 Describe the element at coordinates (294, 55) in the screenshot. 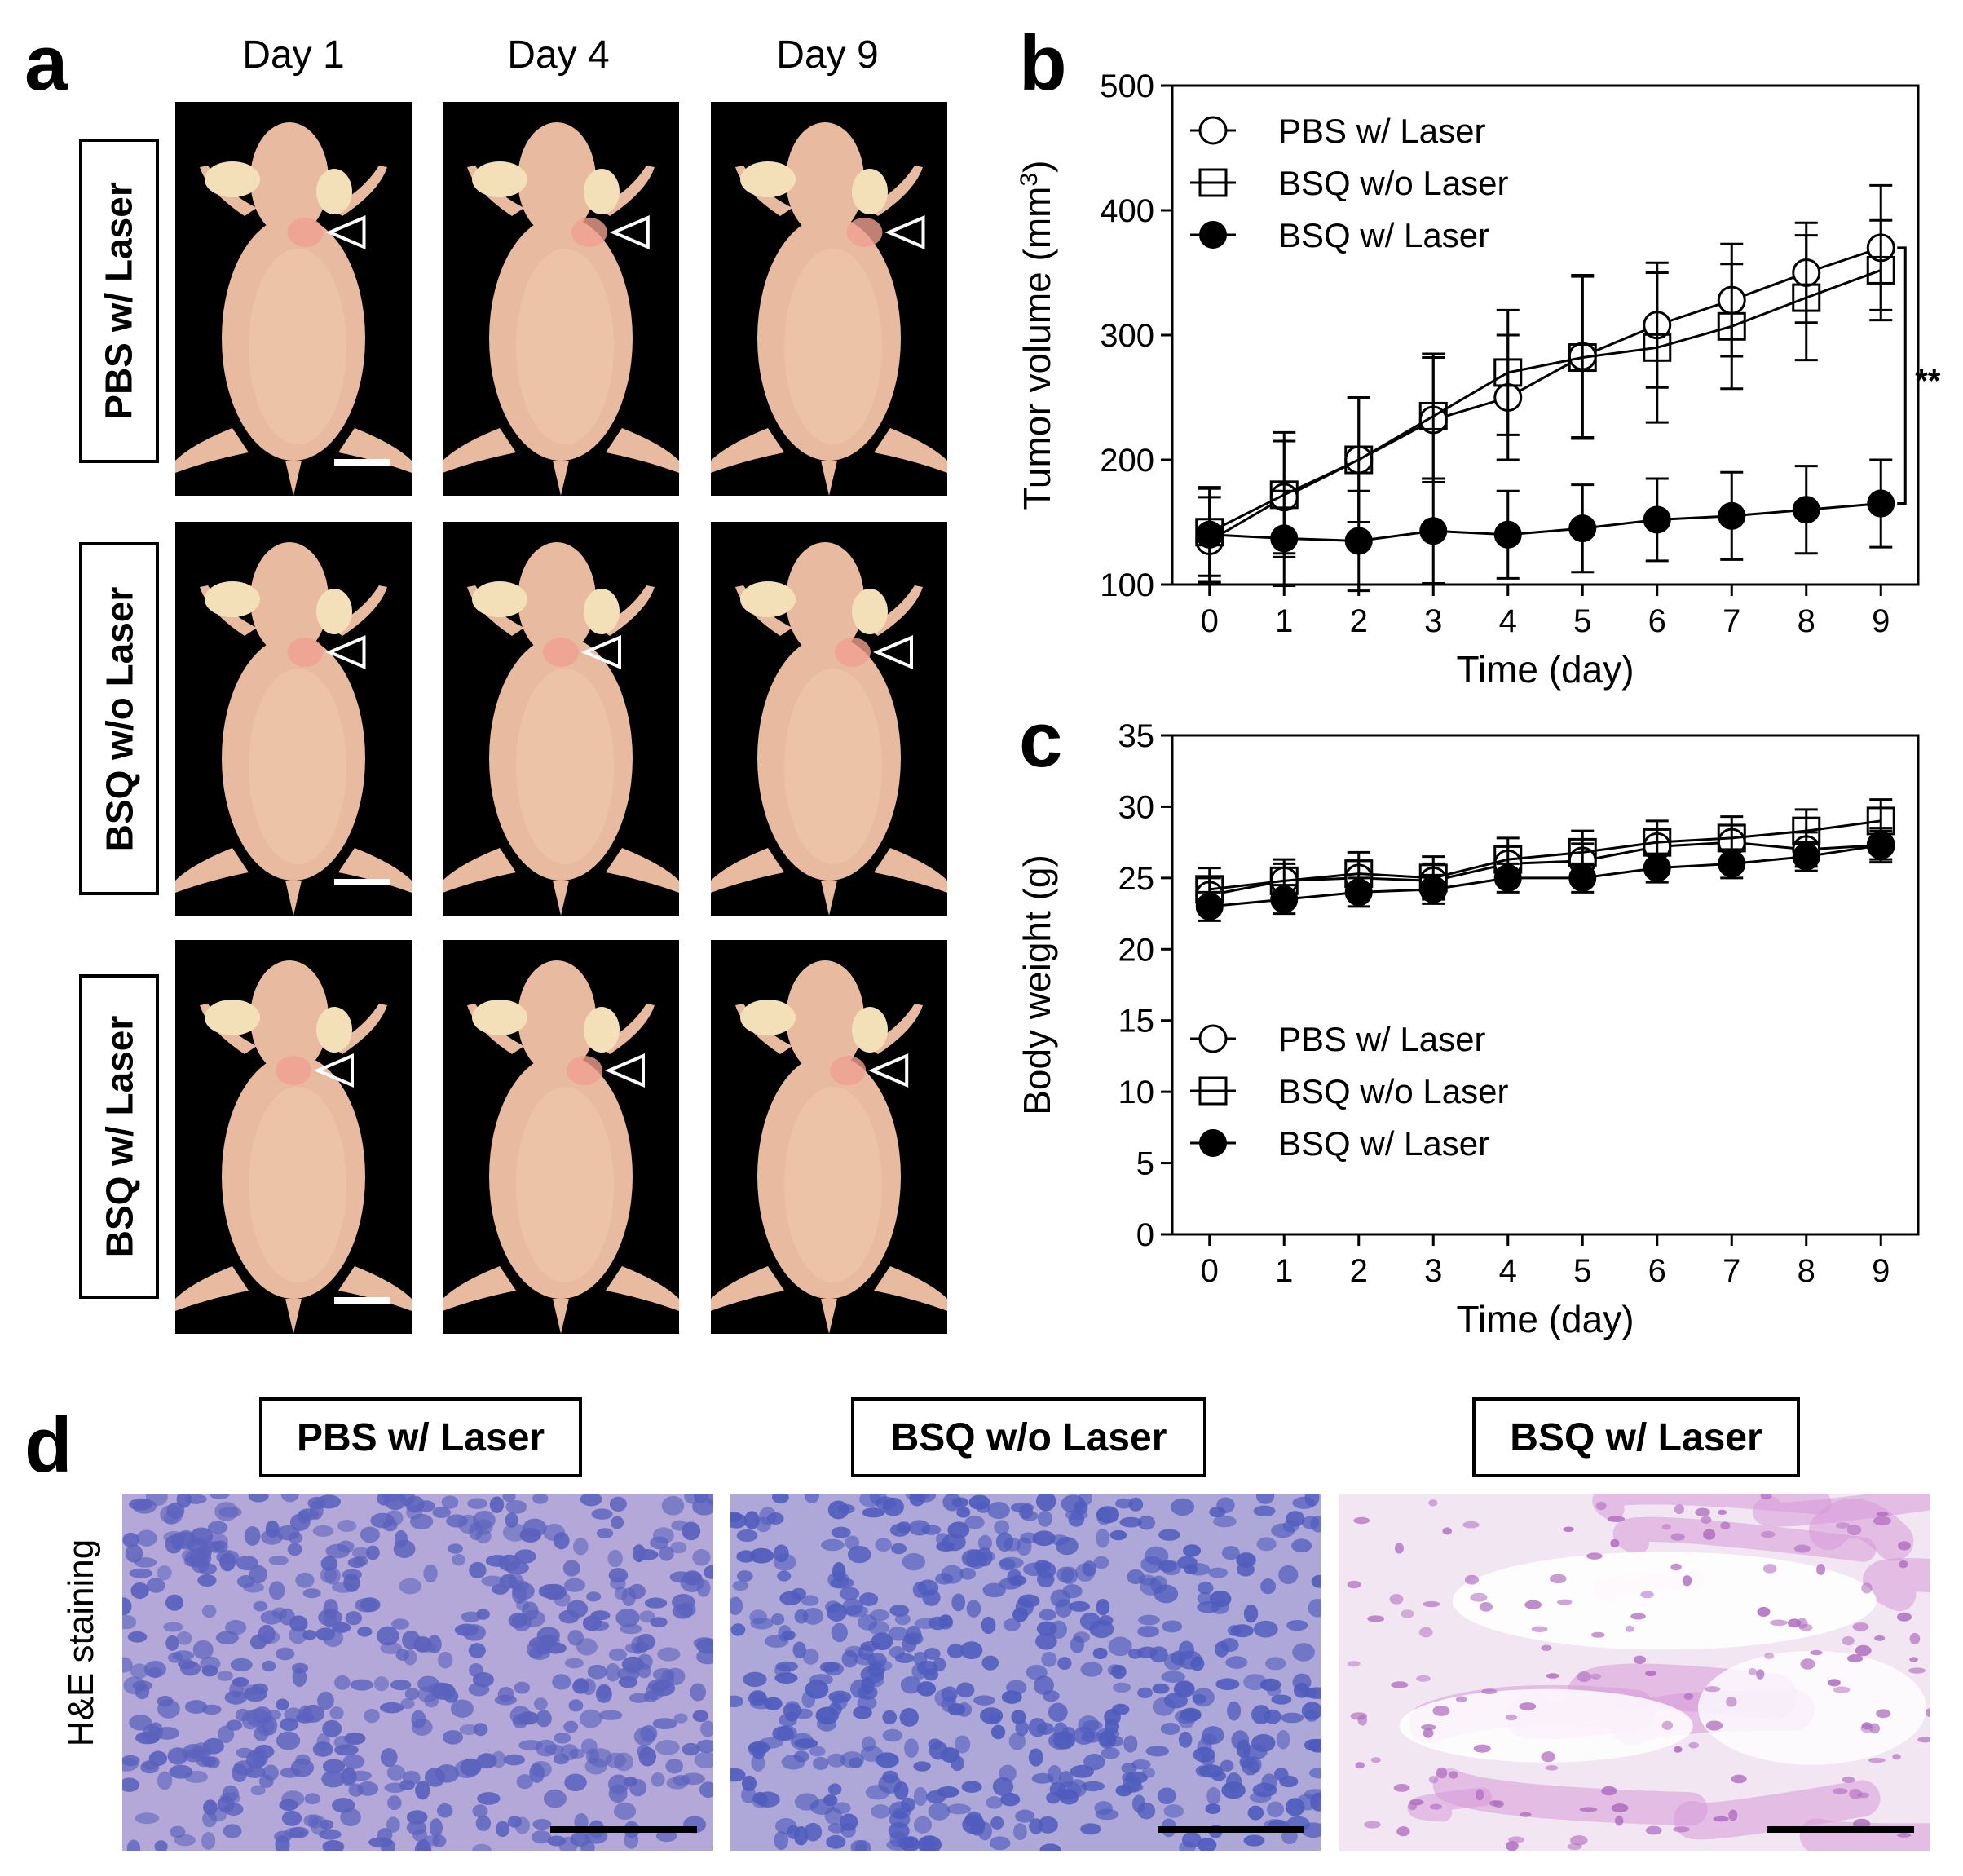

I see `day-label-1: Day 1` at that location.